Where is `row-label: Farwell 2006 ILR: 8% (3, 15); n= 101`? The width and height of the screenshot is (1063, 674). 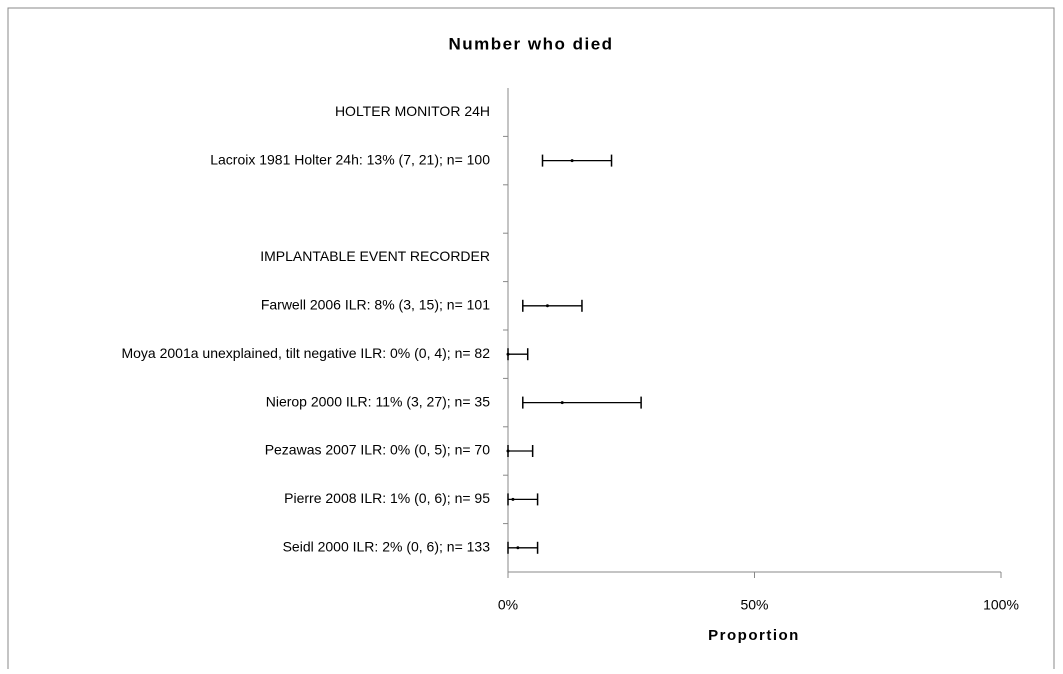
row-label: Farwell 2006 ILR: 8% (3, 15); n= 101 is located at coordinates (375, 305).